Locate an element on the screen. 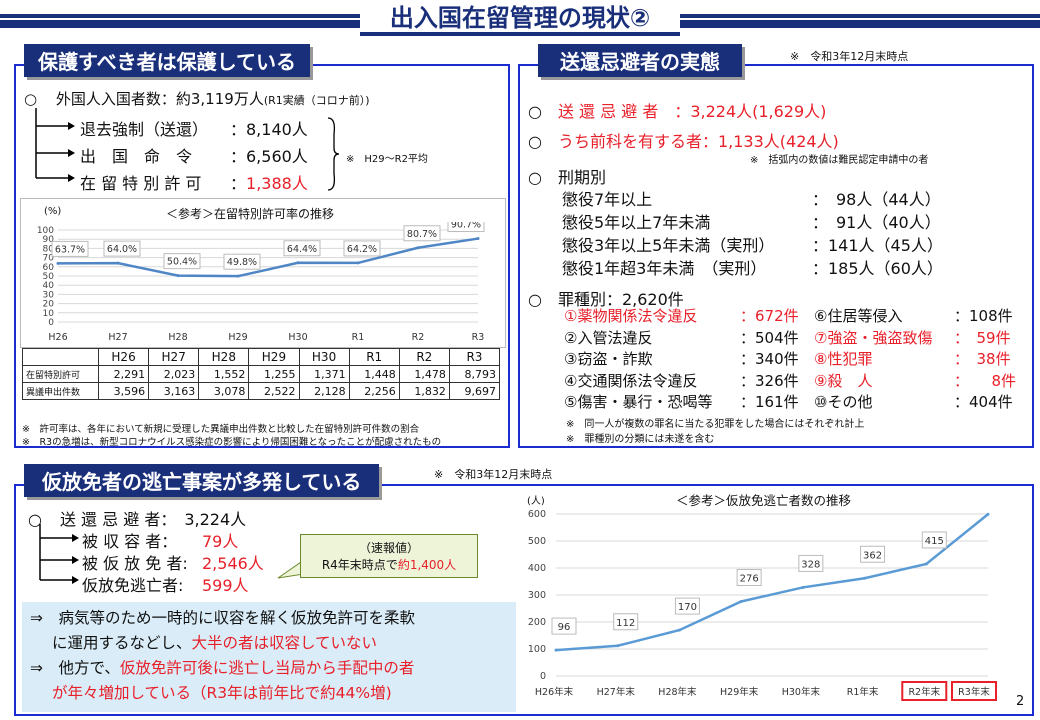  provisional-release-item: 被 仮 放 免 者: 2,546人 is located at coordinates (173, 562).